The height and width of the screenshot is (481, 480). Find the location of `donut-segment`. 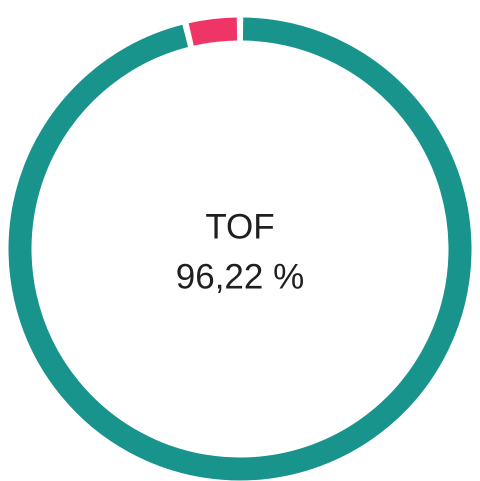

donut-segment is located at coordinates (213, 31).